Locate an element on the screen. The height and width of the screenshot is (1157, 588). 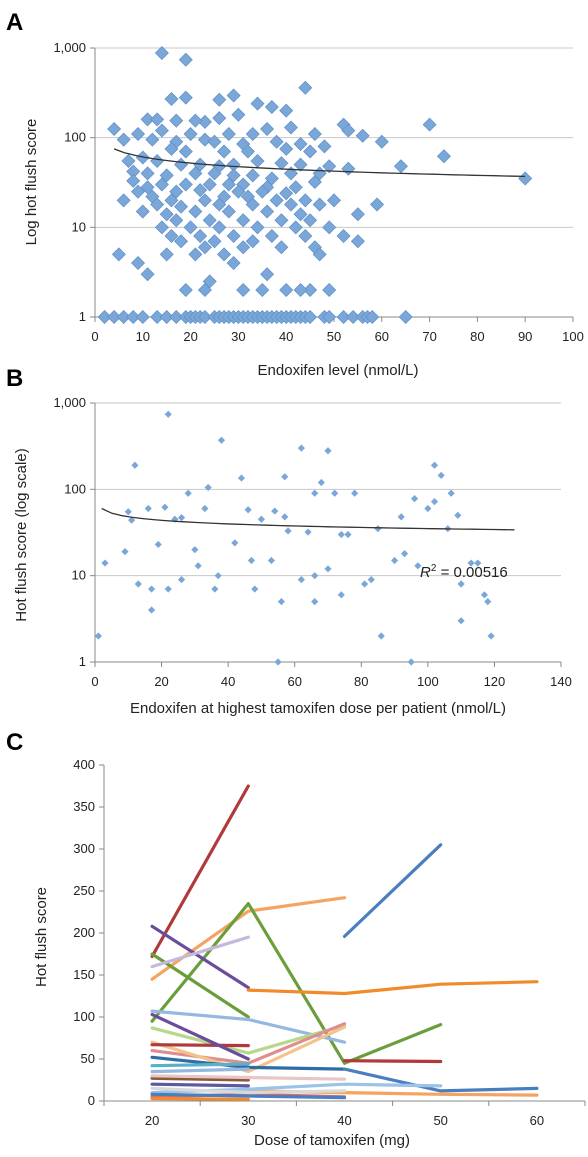
x-tick-label: 140 is located at coordinates (561, 681).